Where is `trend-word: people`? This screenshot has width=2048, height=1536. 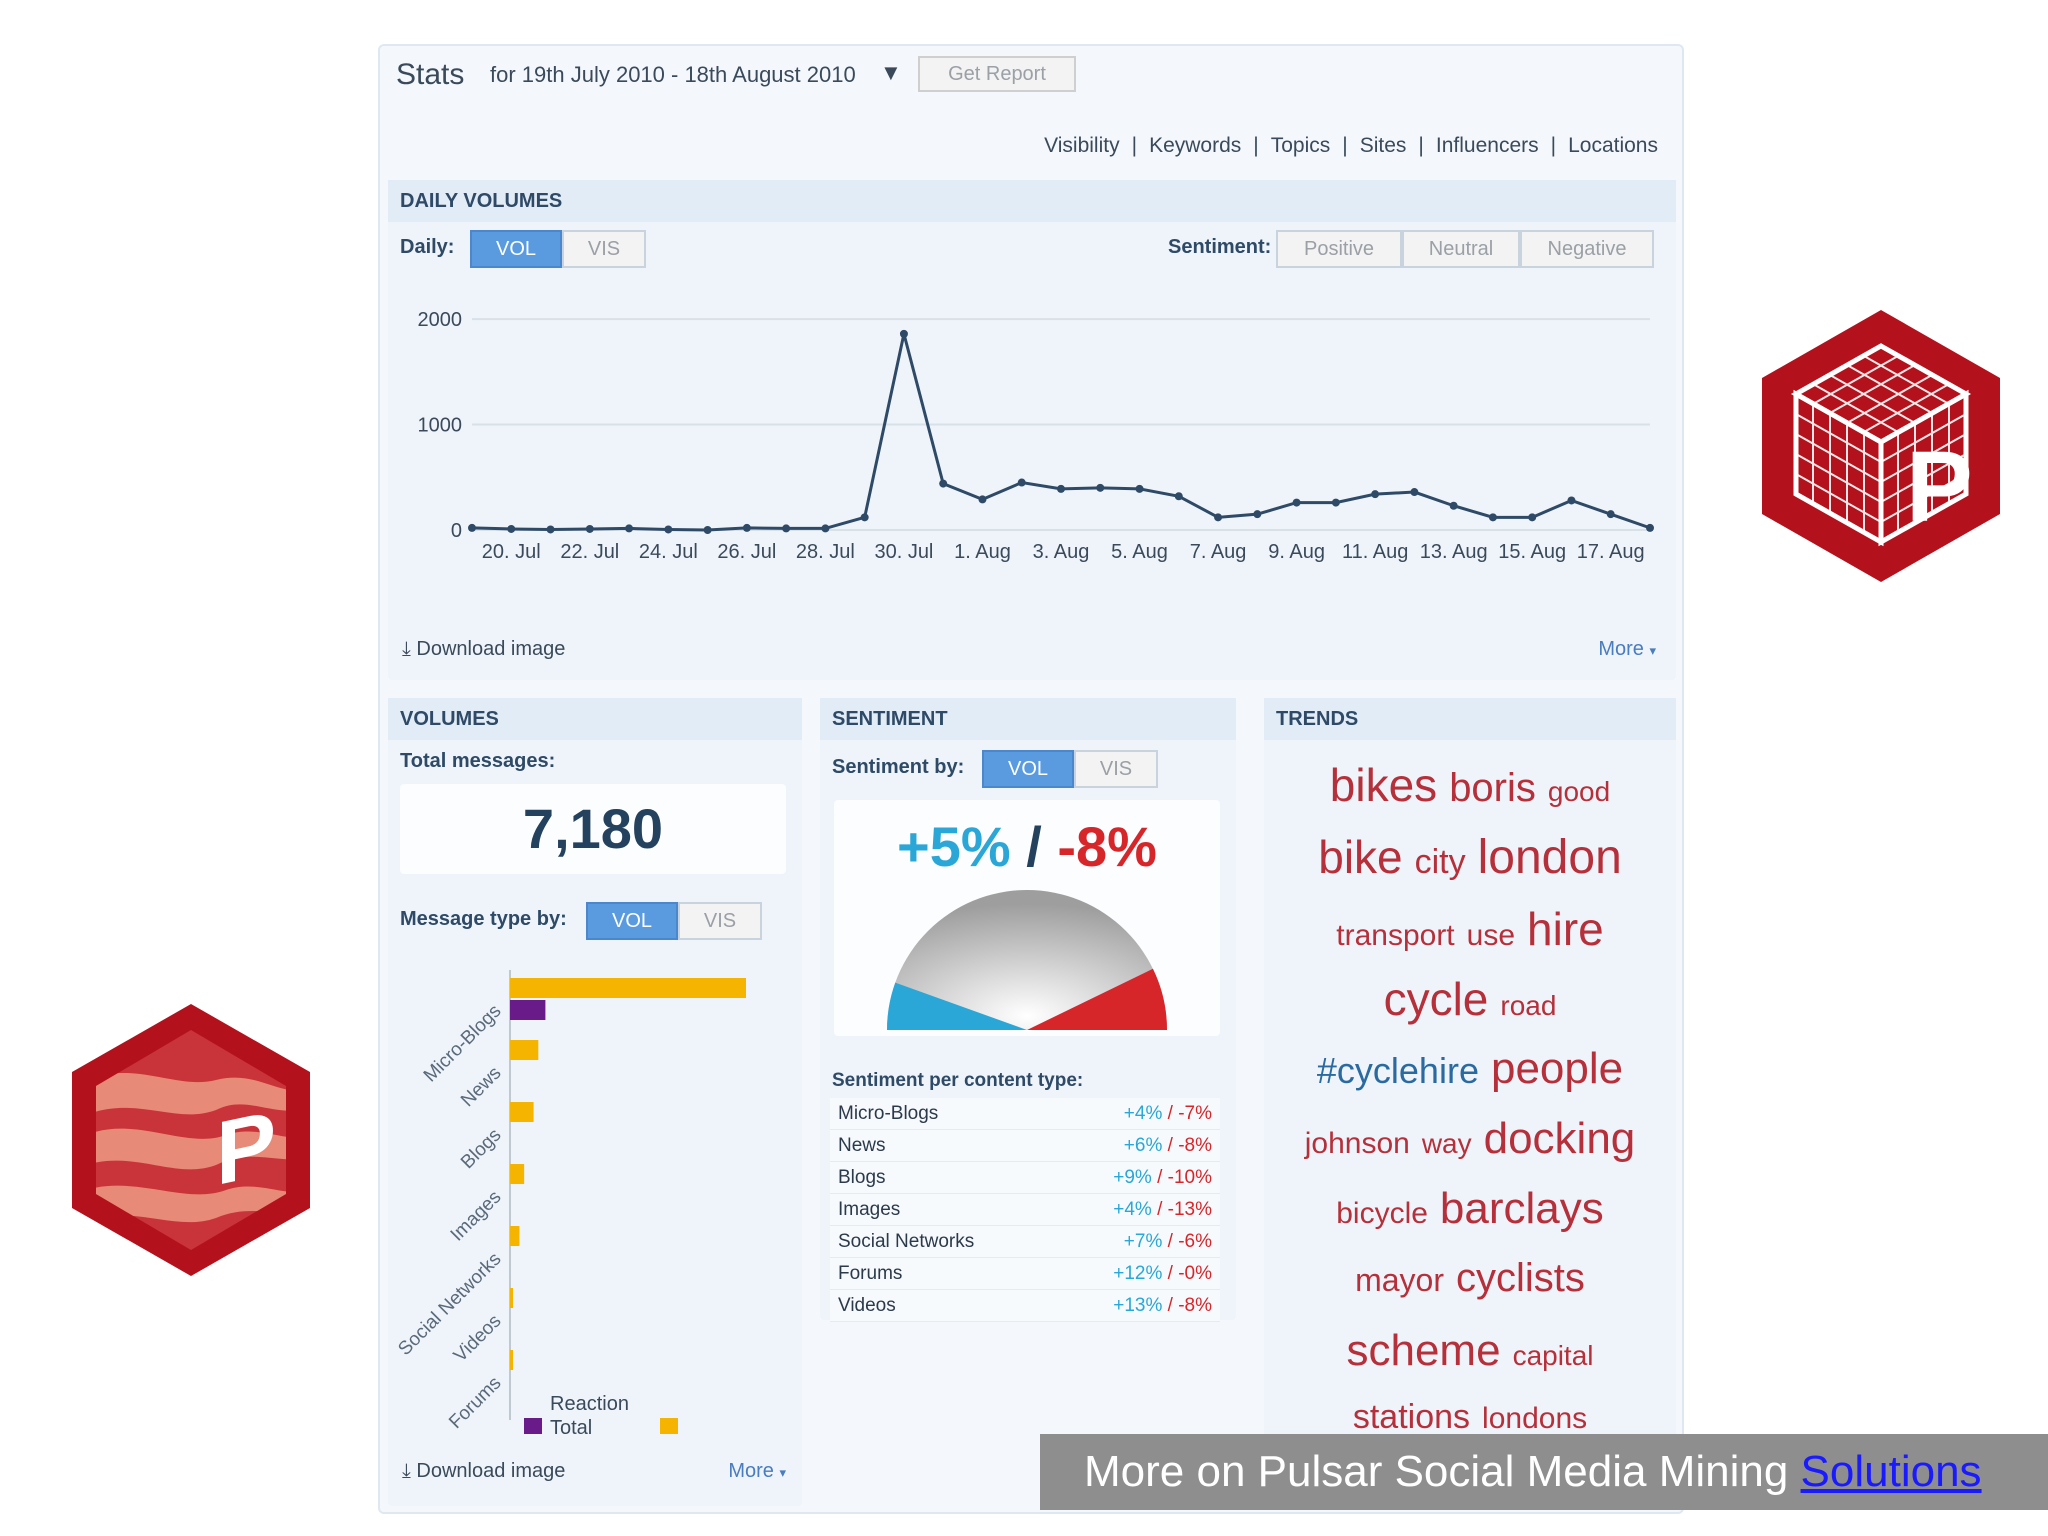 trend-word: people is located at coordinates (1557, 1068).